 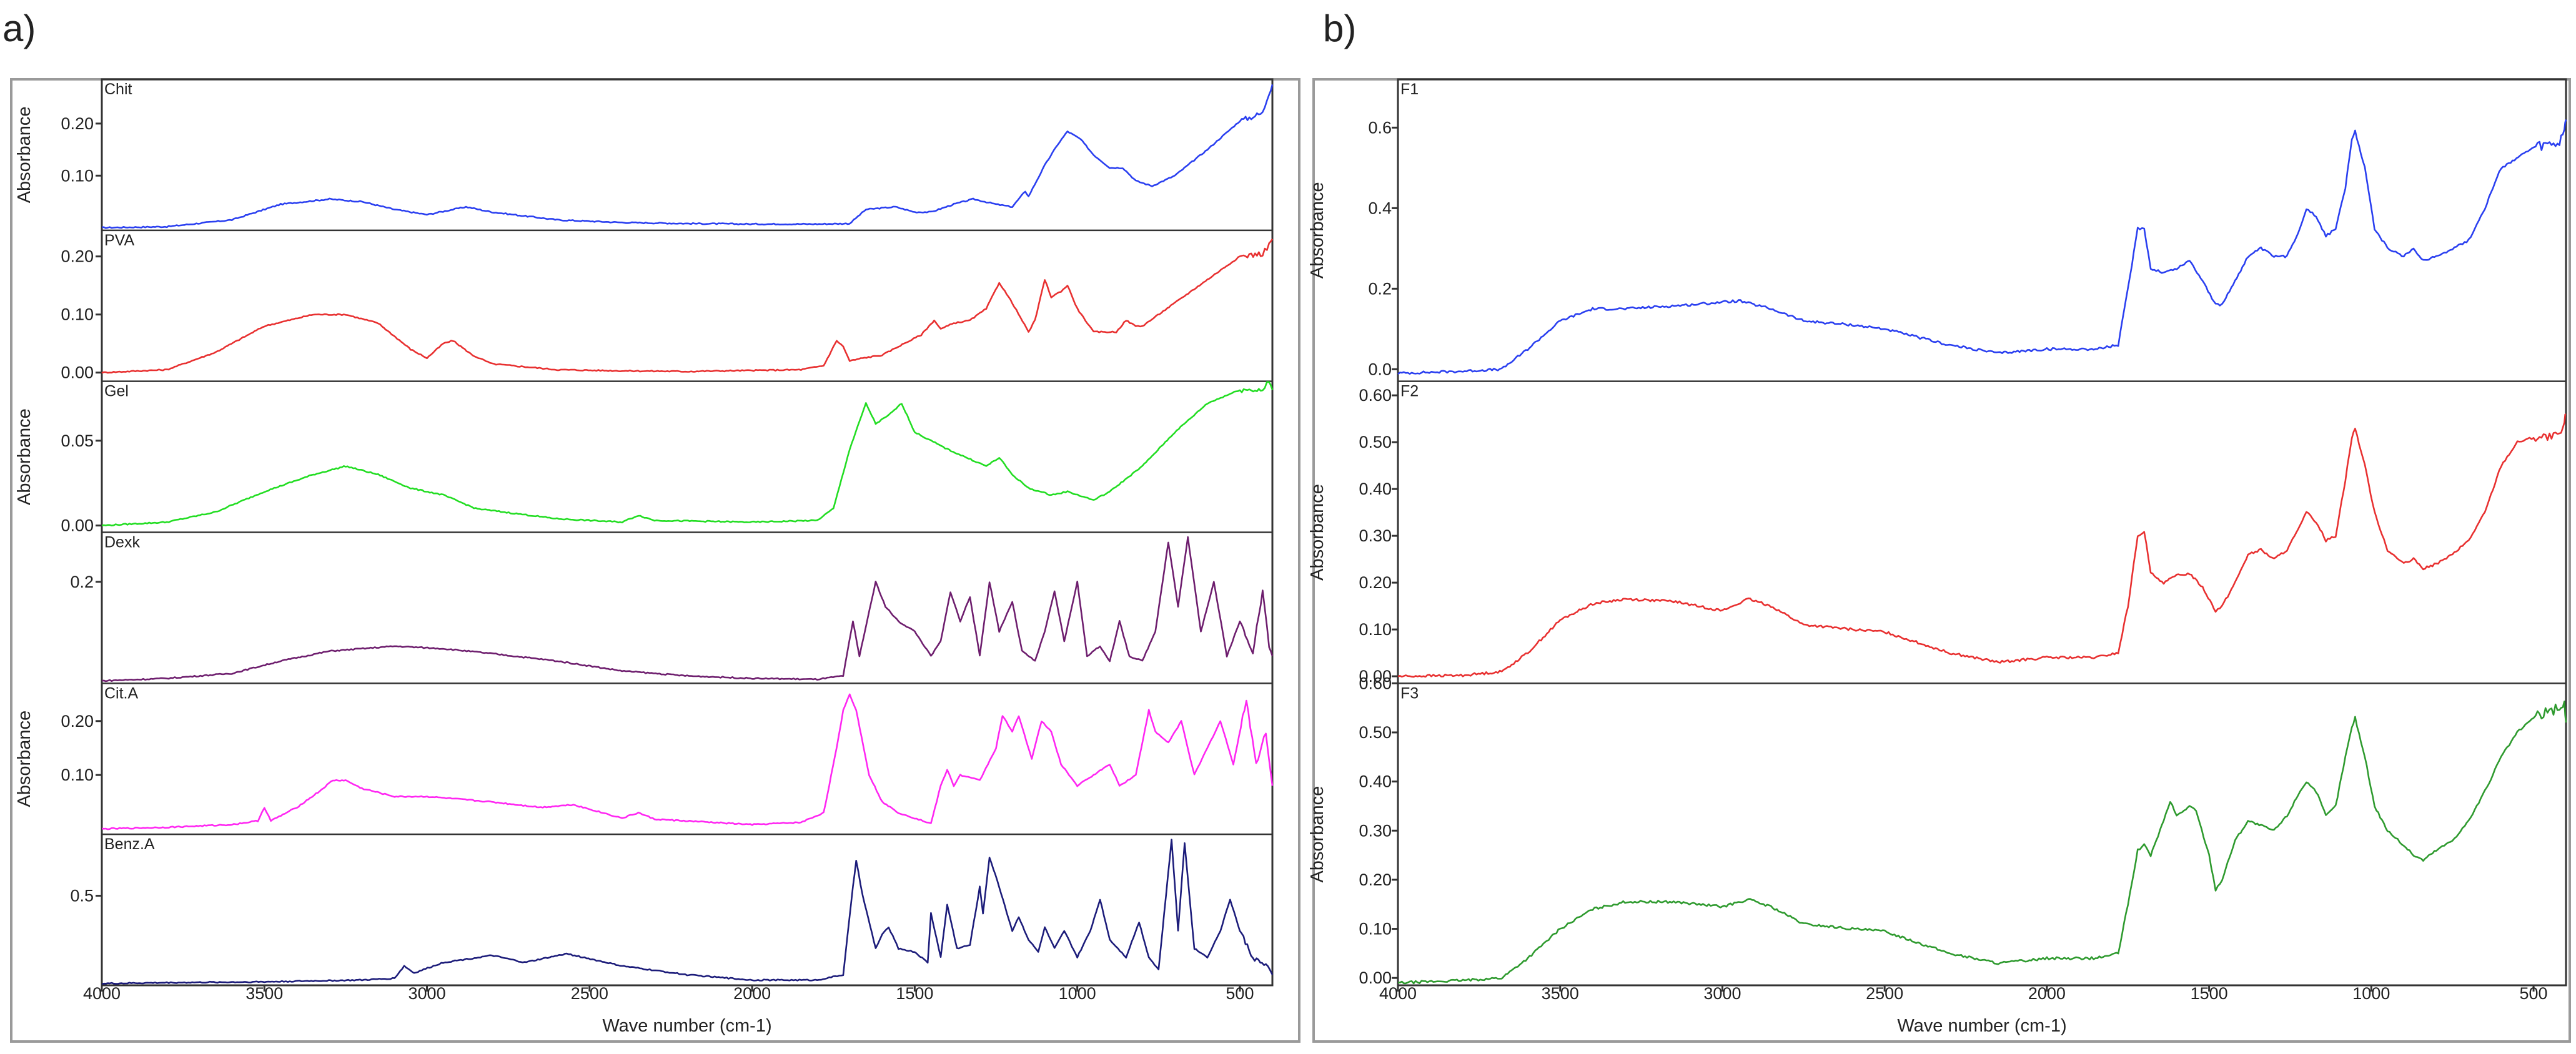 What do you see at coordinates (19, 28) in the screenshot?
I see `panel-label-a: a)` at bounding box center [19, 28].